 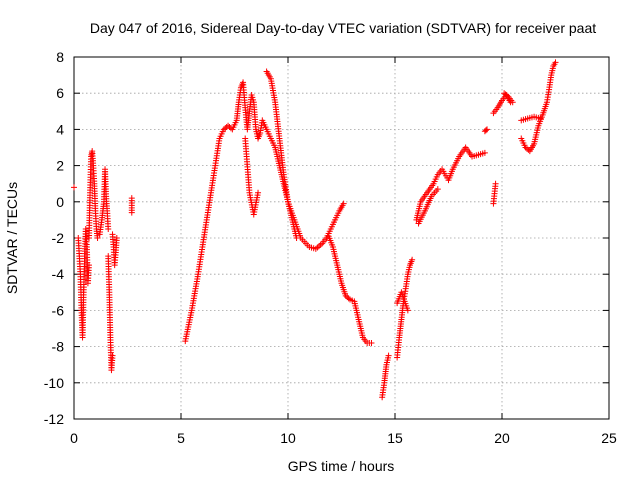 I want to click on y-axis-label: SDTVAR / TECUs, so click(x=12, y=238).